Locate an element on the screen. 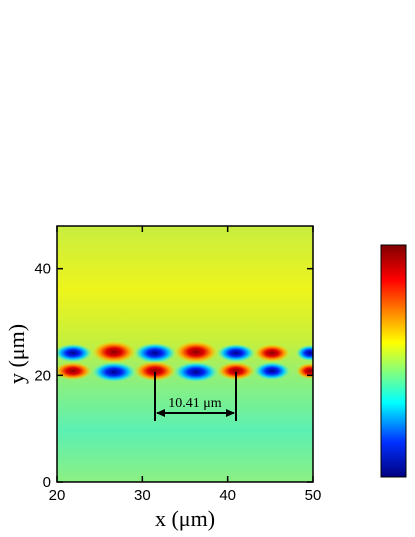 The image size is (415, 537). x-axis-label: x (μm) is located at coordinates (185, 518).